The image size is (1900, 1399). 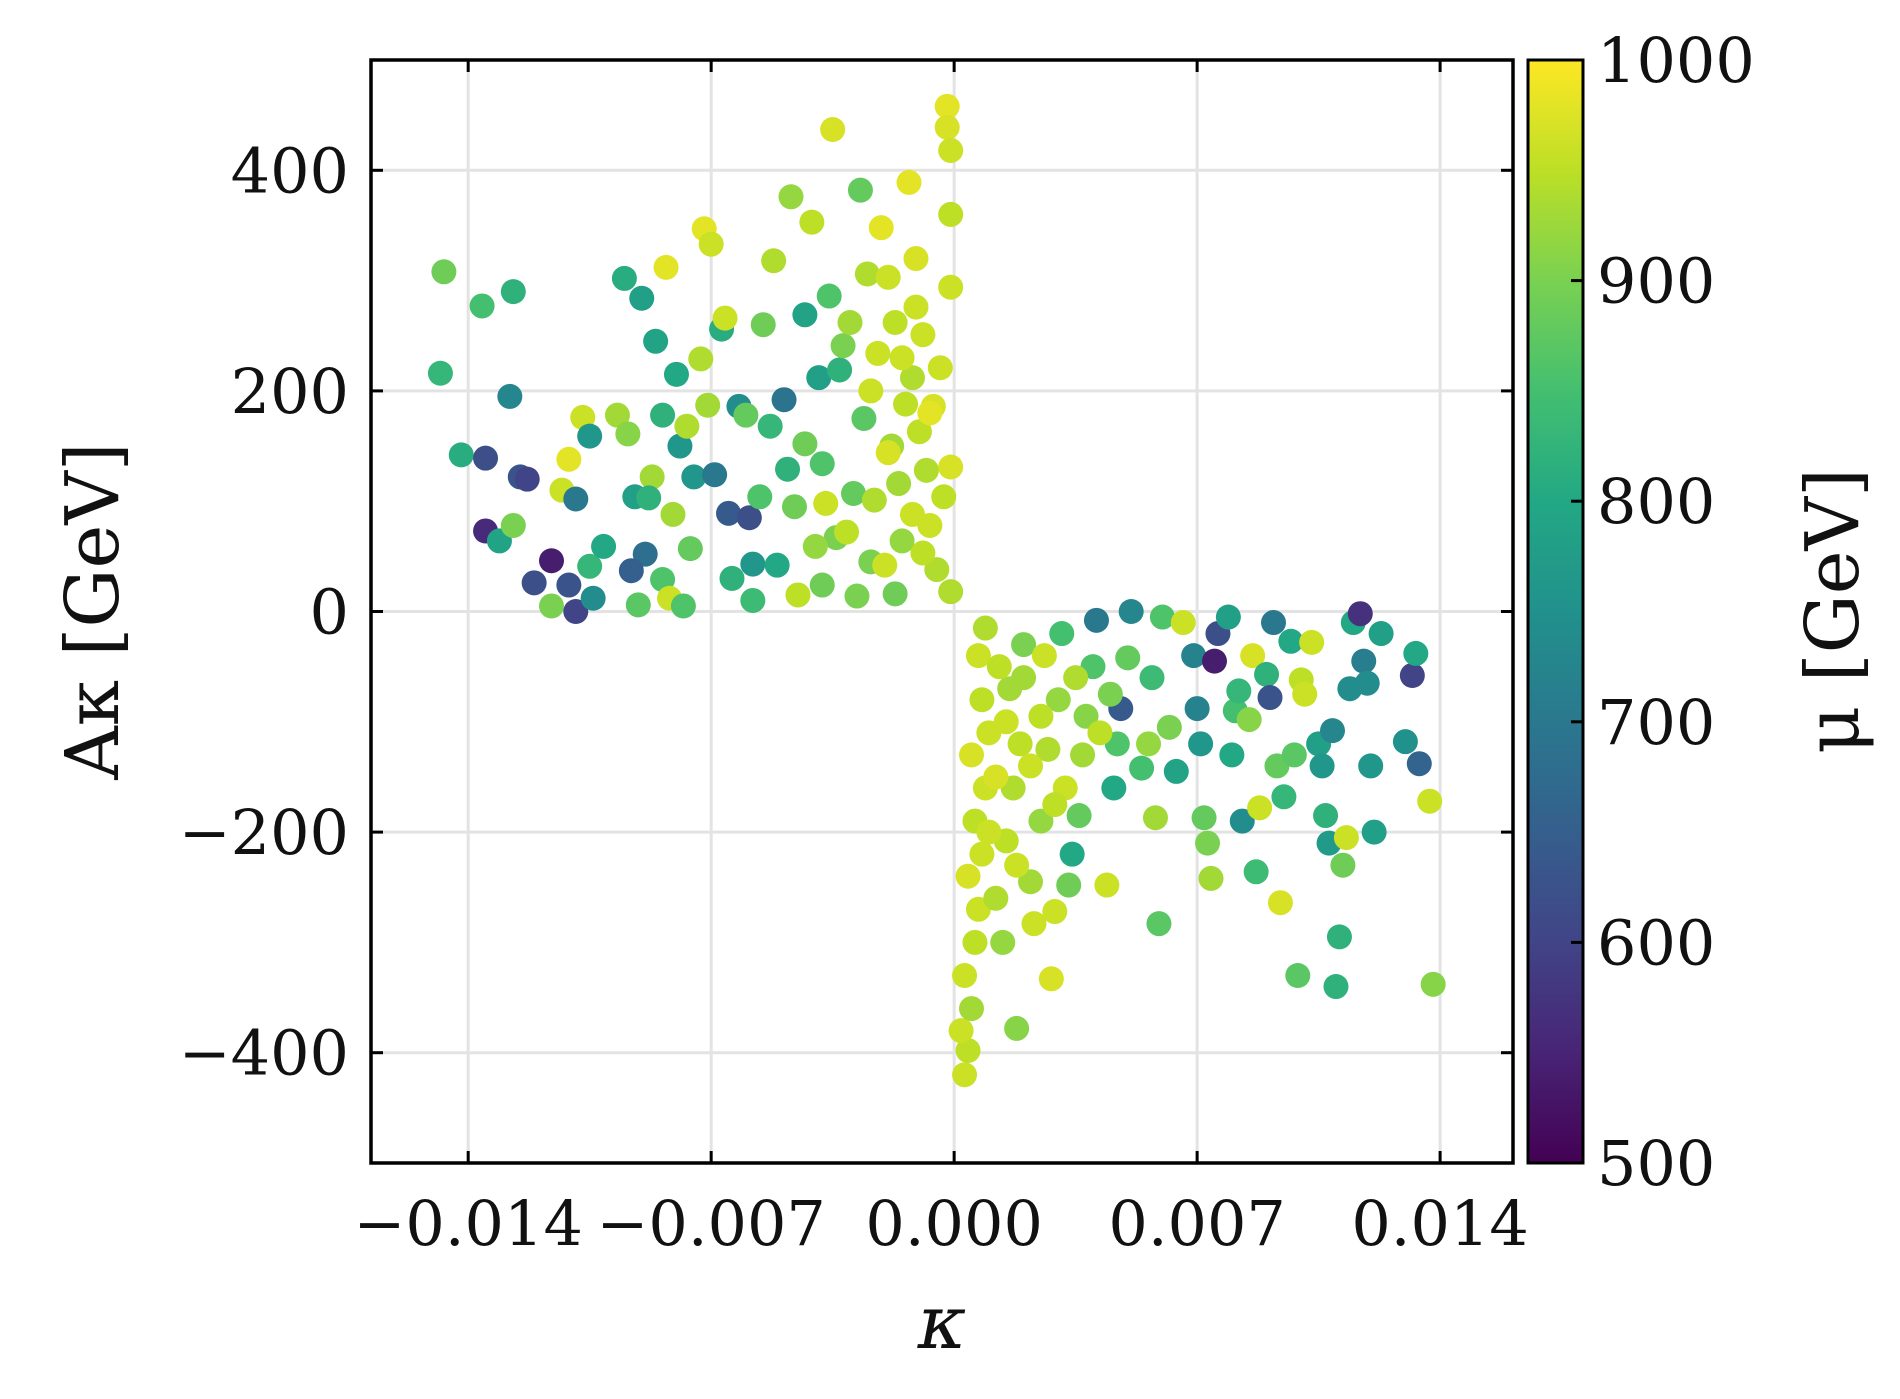 I want to click on colorbar-tick-label: 900, so click(x=1656, y=281).